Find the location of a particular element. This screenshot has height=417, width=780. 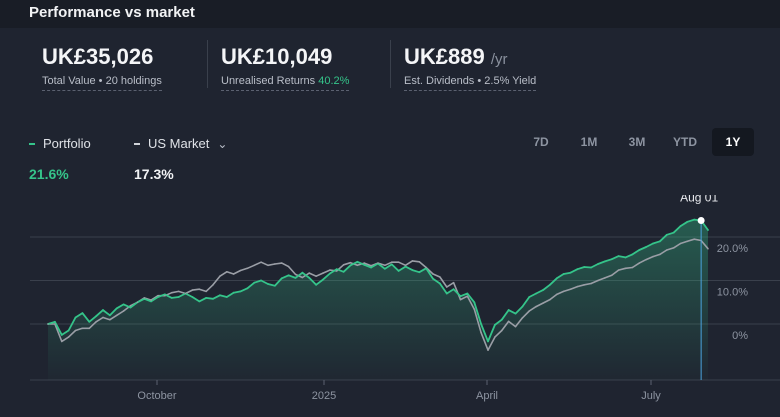

legend-market-dropdown: US Market ⌄ is located at coordinates (180, 143).